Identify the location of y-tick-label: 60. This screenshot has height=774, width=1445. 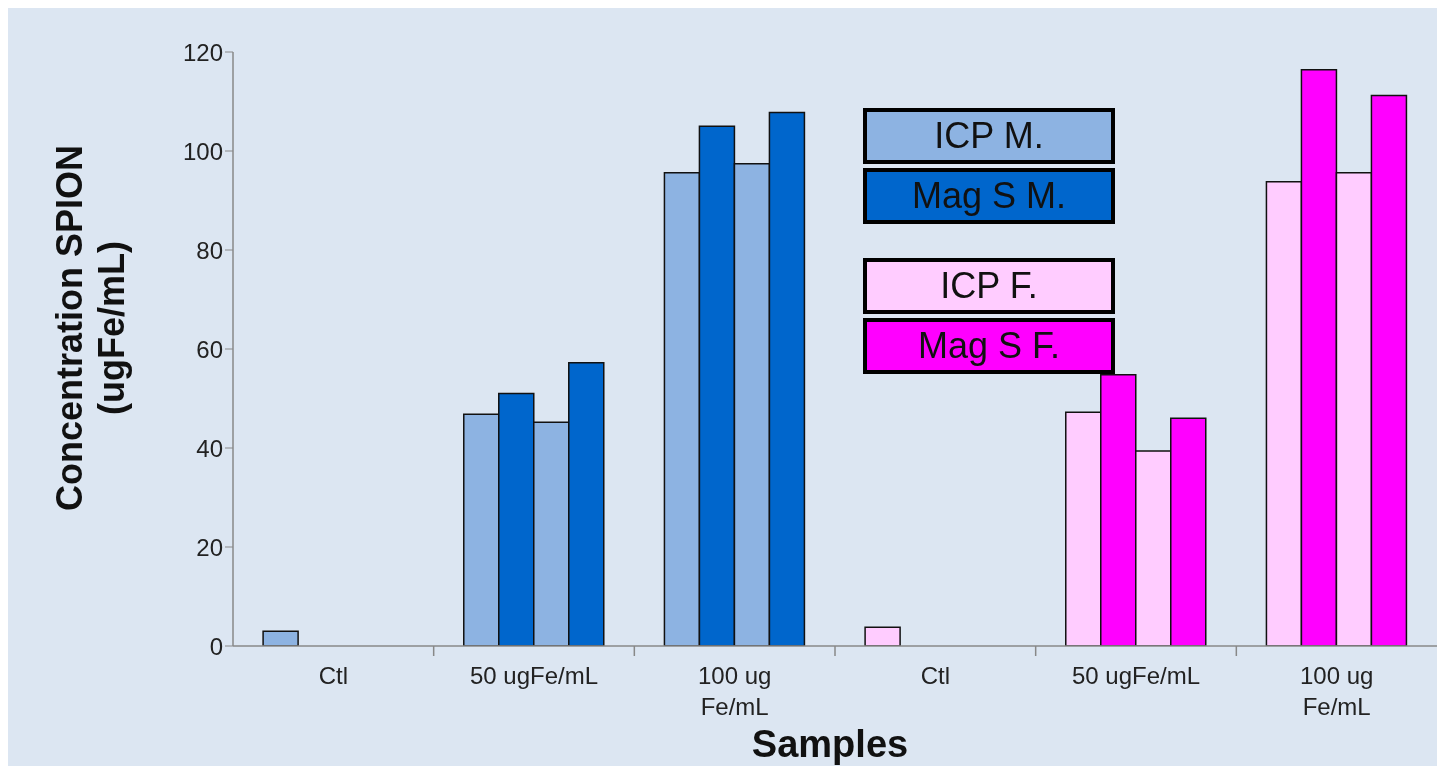
(209, 349).